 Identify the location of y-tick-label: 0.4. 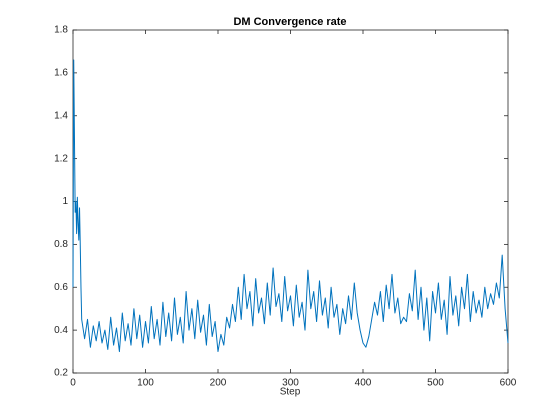
(61, 330).